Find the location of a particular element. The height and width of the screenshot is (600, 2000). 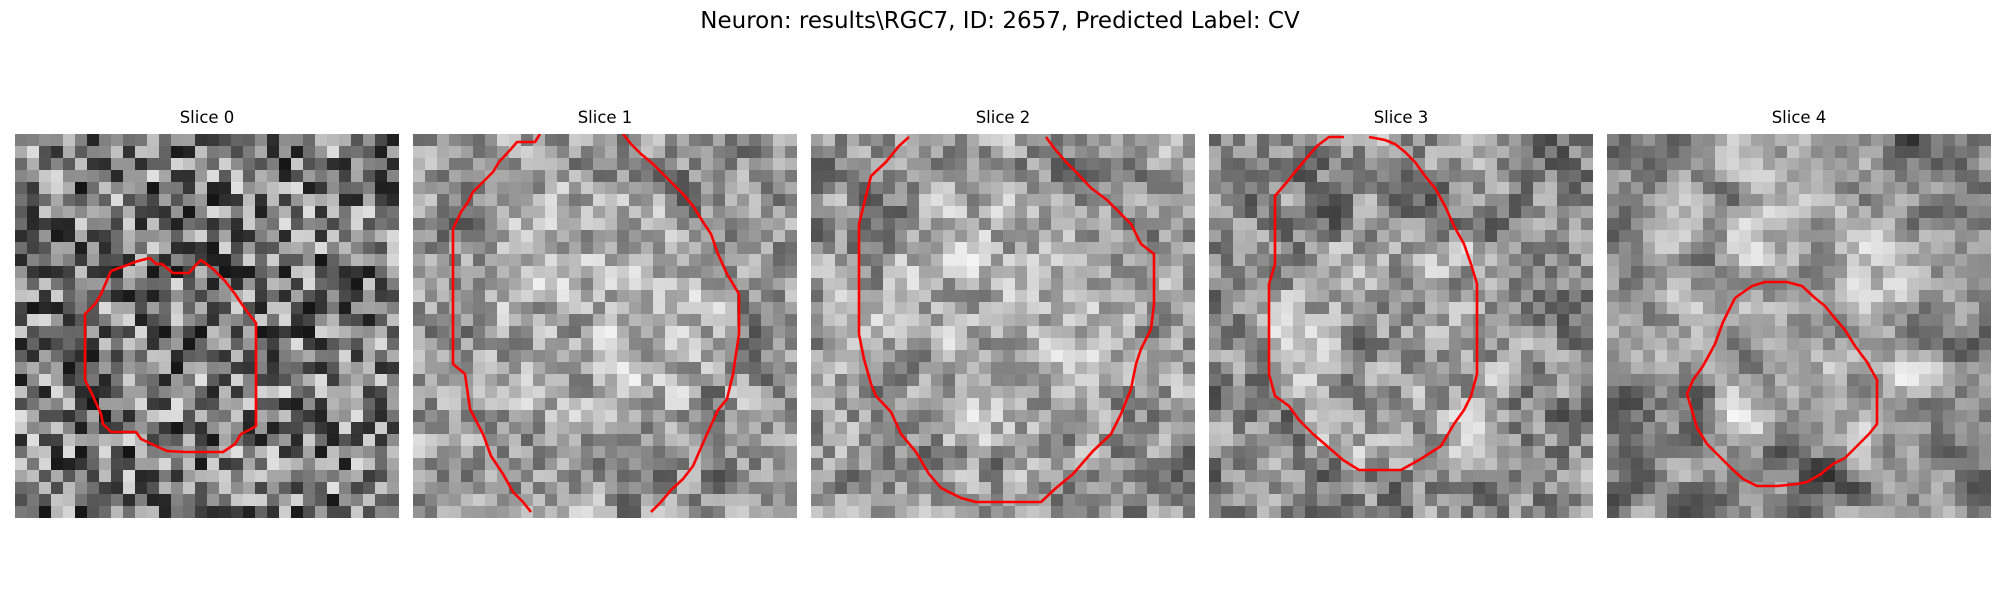

panel-title: Slice 4 is located at coordinates (1799, 117).